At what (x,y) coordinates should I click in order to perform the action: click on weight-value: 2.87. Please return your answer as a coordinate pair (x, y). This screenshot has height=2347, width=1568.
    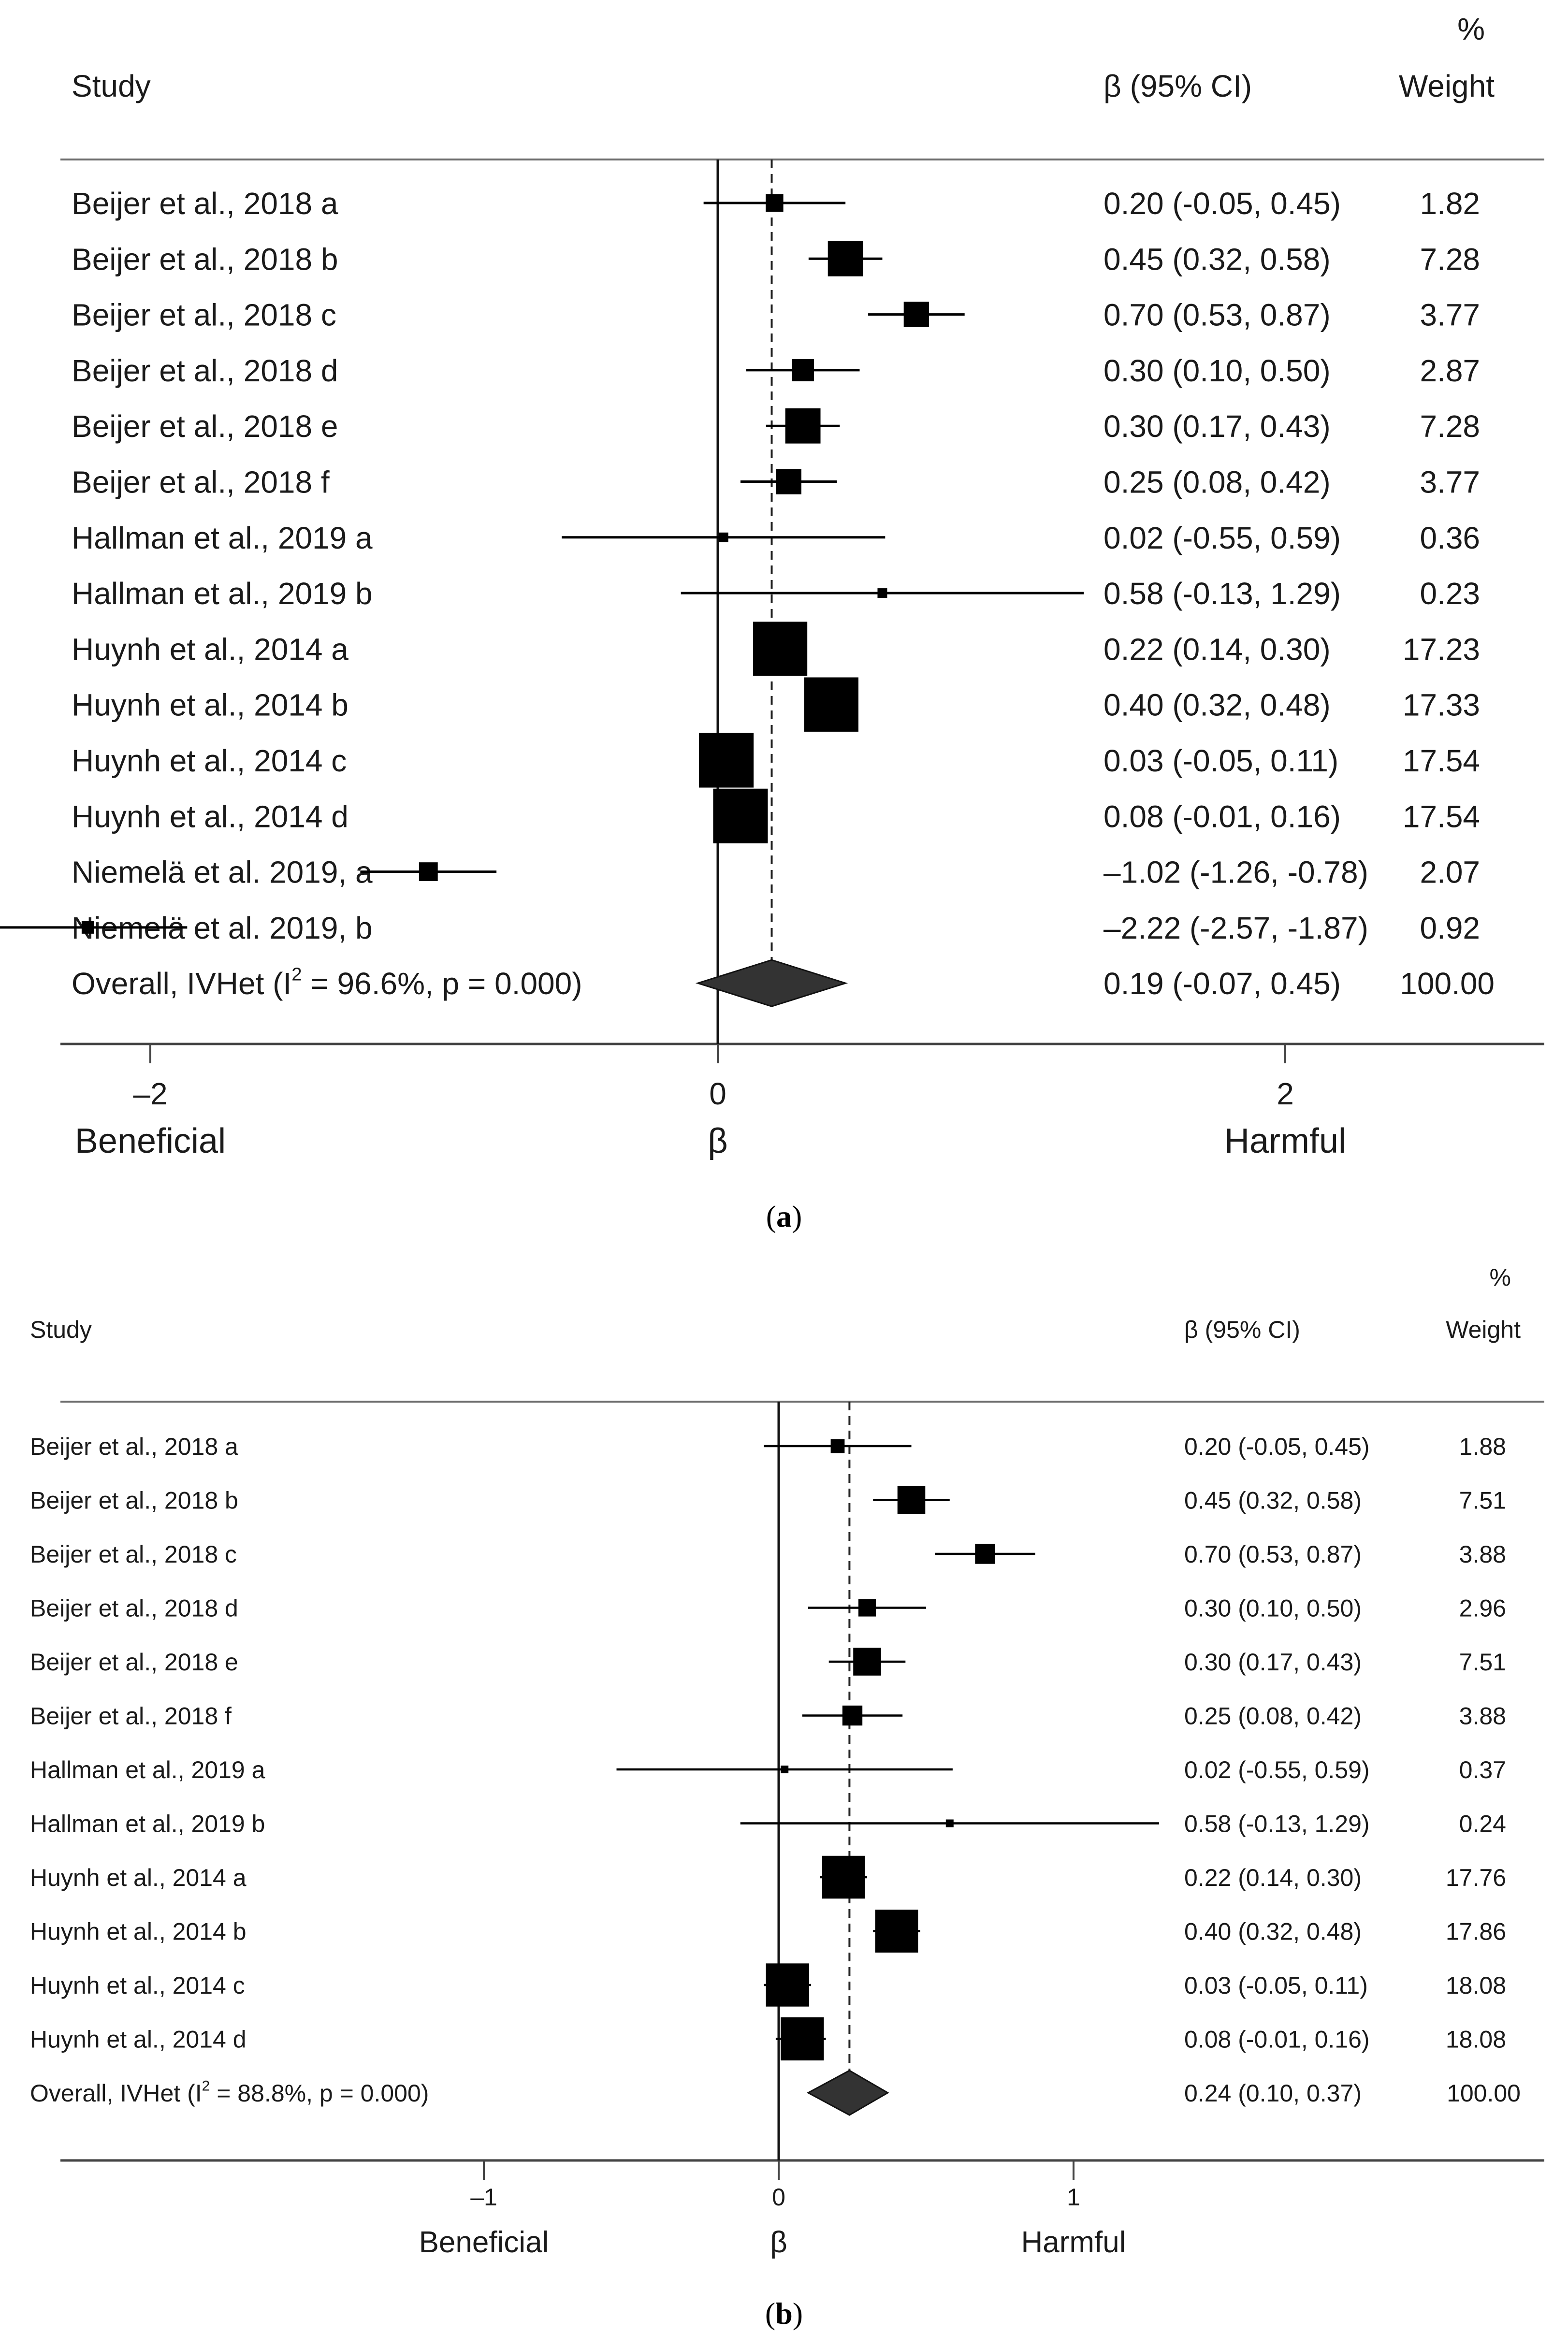
    Looking at the image, I should click on (1450, 370).